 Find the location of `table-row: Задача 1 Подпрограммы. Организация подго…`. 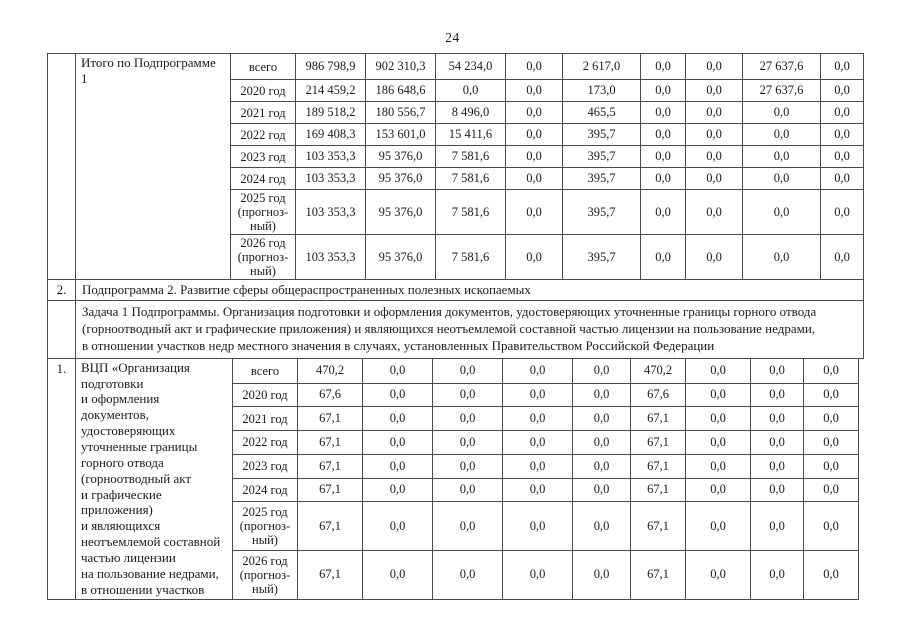

table-row: Задача 1 Подпрограммы. Организация подго… is located at coordinates (455, 329).